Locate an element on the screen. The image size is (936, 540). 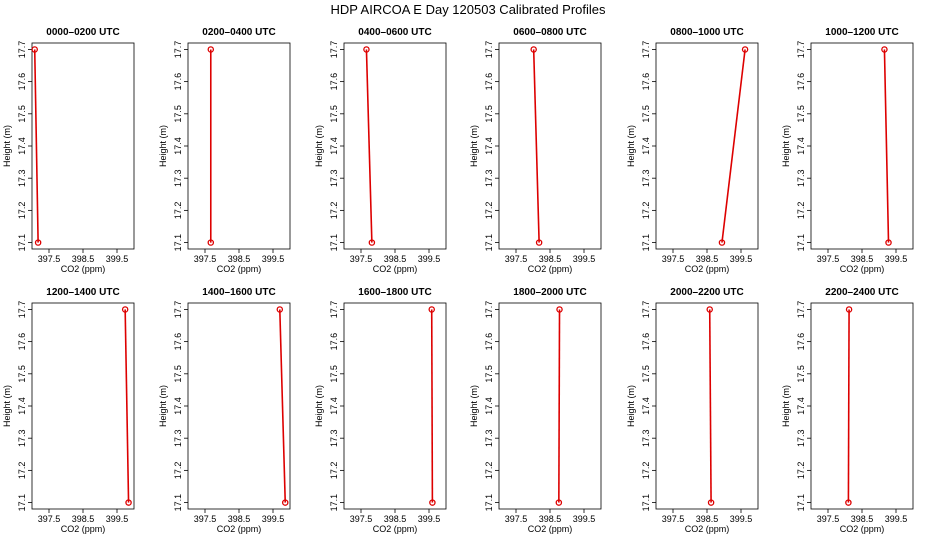
panel-title: 1000–1200 UTC is located at coordinates (861, 32).